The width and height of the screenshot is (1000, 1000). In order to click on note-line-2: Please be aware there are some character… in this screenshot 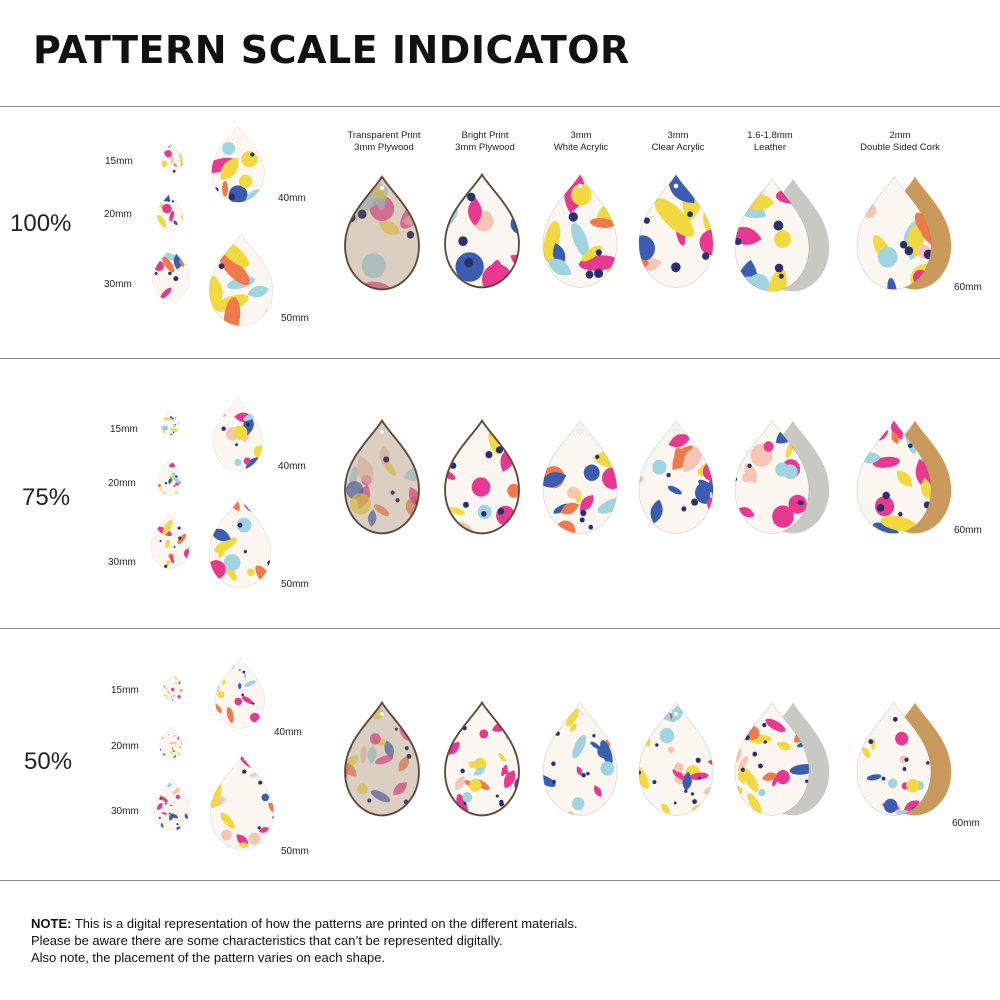, I will do `click(267, 940)`.